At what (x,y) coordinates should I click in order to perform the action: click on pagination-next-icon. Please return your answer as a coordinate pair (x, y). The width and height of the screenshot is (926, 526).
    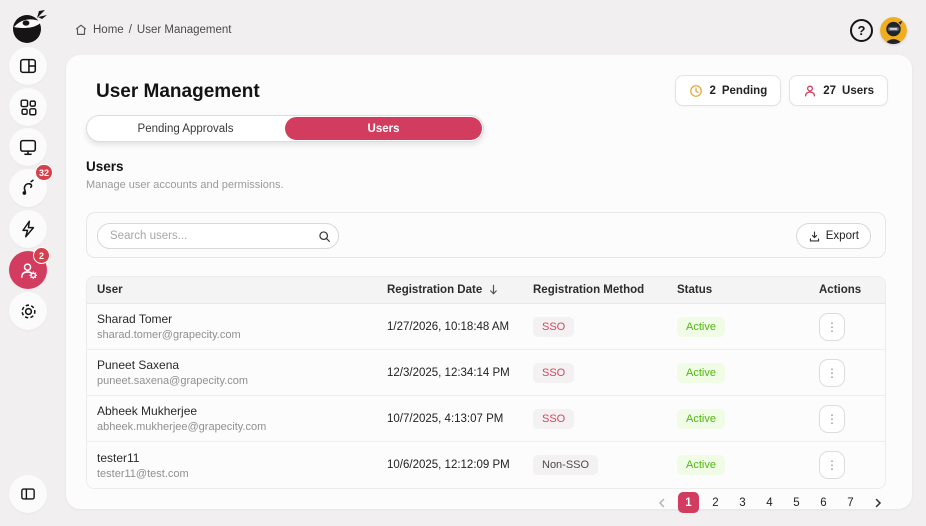
    Looking at the image, I should click on (877, 502).